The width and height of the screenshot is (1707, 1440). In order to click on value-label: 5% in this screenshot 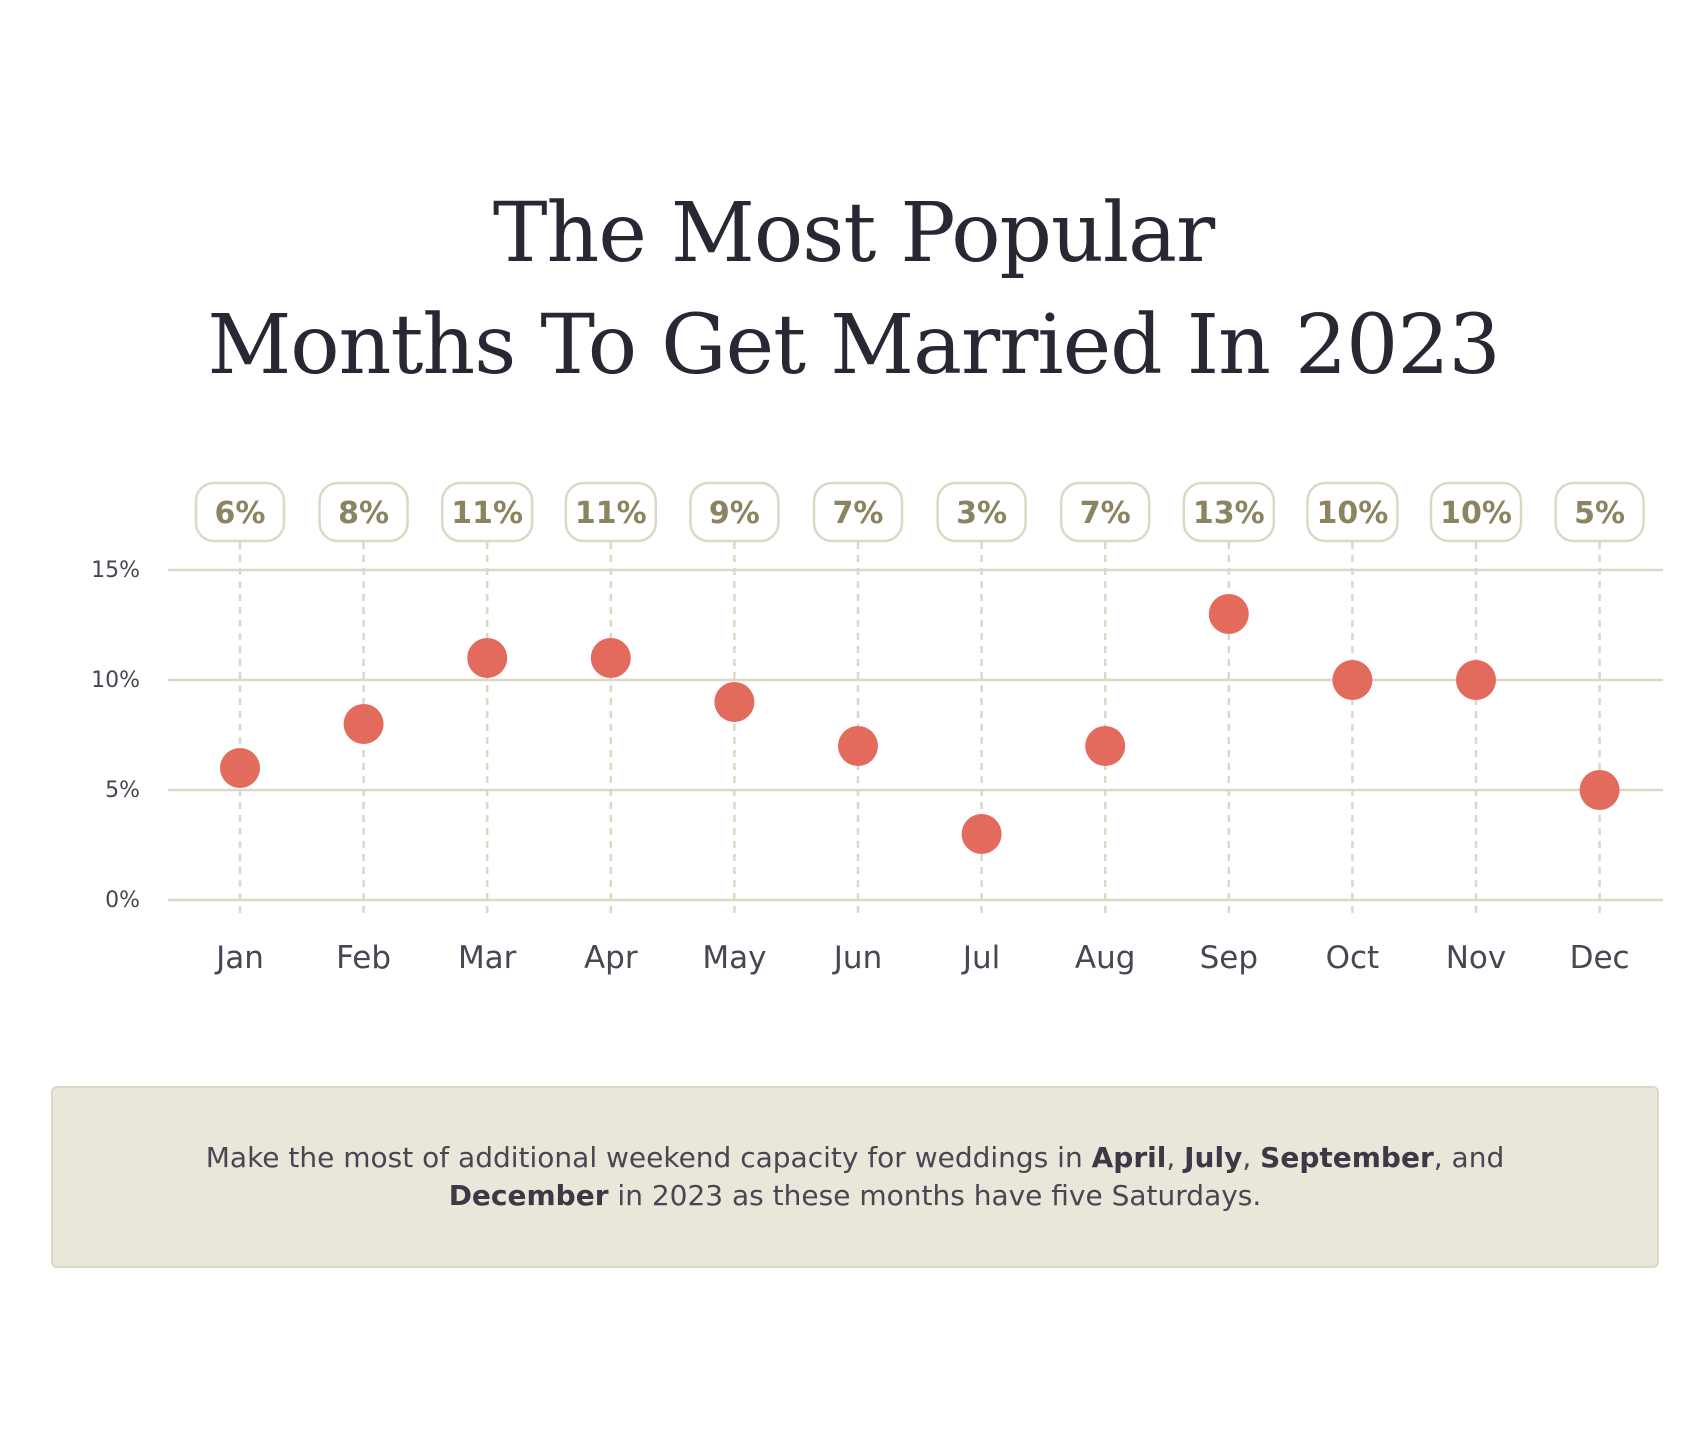, I will do `click(1599, 513)`.